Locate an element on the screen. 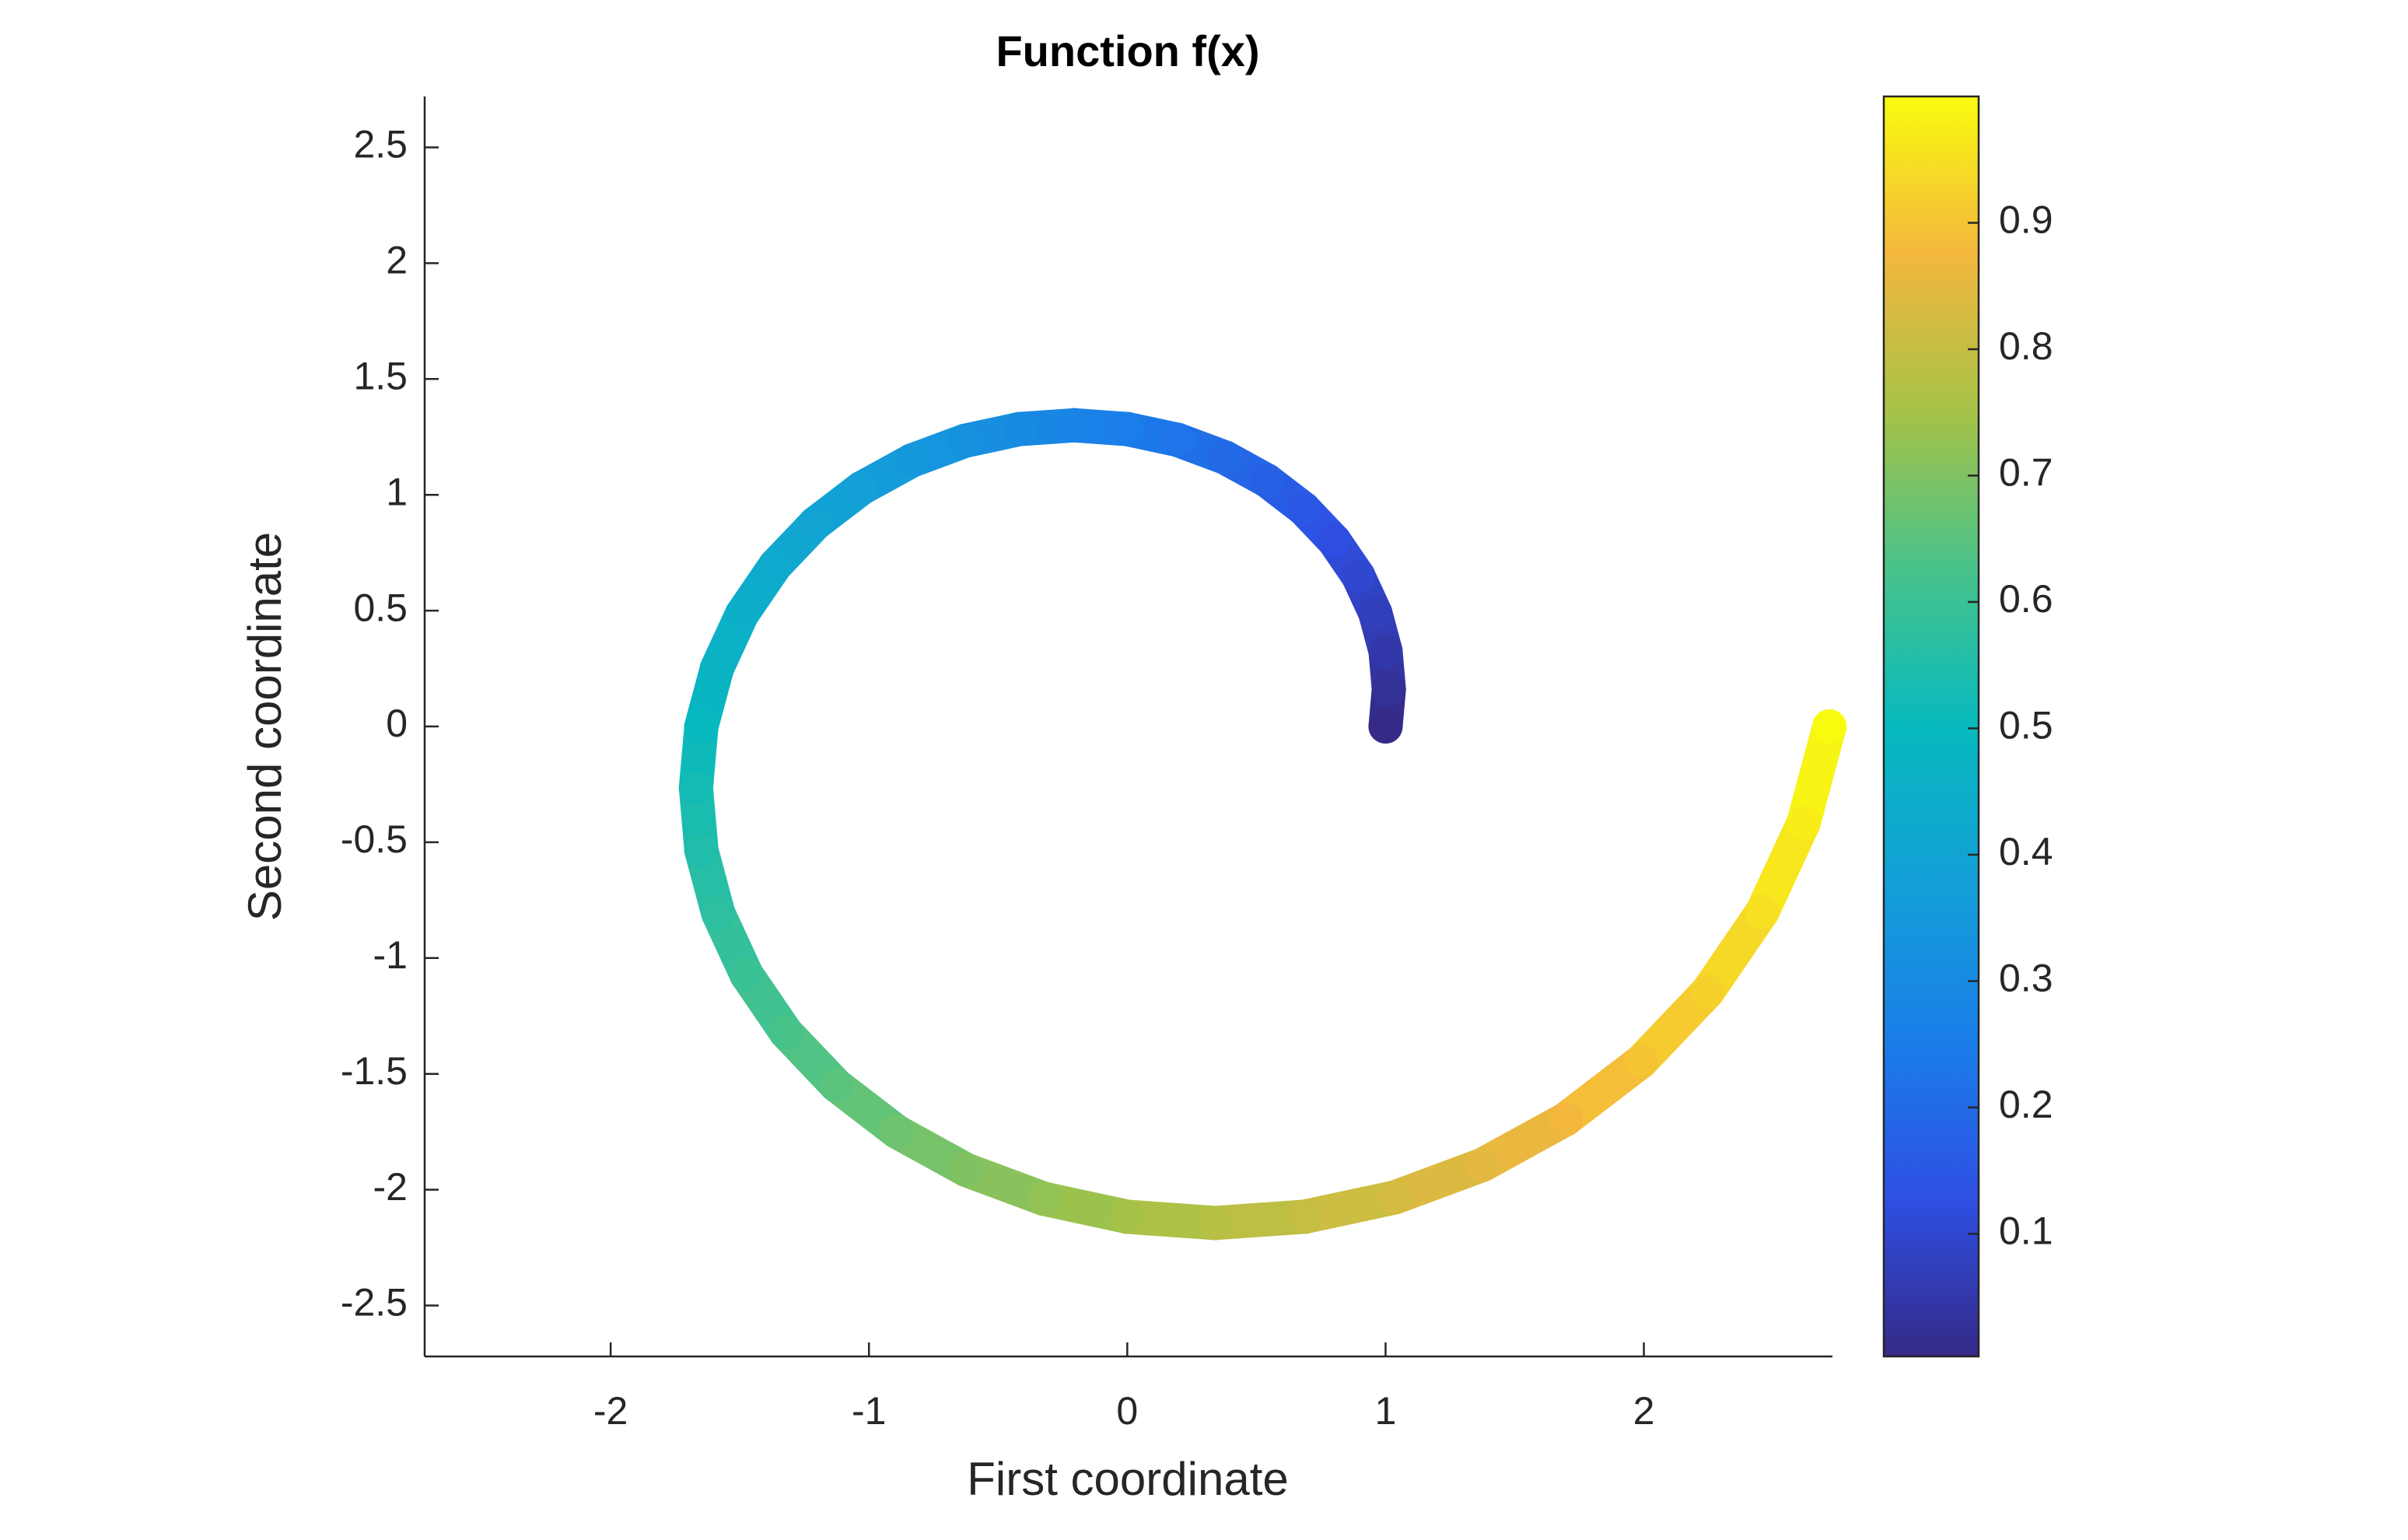 The image size is (2408, 1540). colorbar-tick-label: 0.1 is located at coordinates (2026, 1231).